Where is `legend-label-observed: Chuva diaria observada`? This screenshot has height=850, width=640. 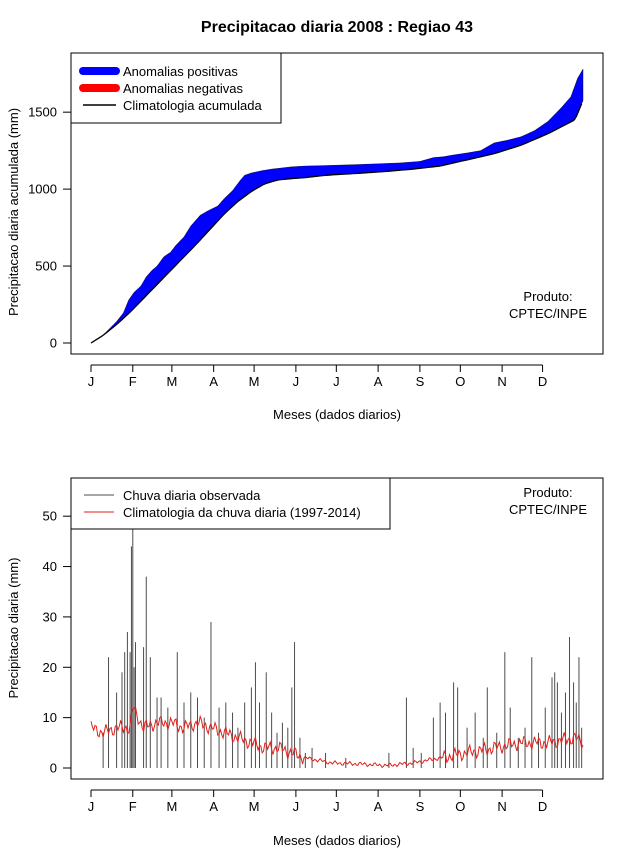 legend-label-observed: Chuva diaria observada is located at coordinates (192, 495).